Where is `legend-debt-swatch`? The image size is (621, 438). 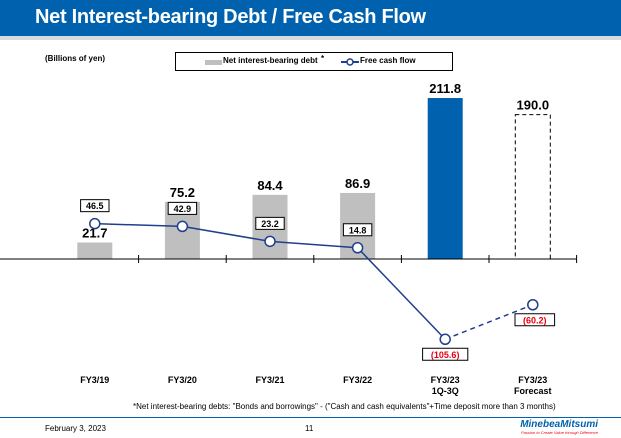
legend-debt-swatch is located at coordinates (213, 62).